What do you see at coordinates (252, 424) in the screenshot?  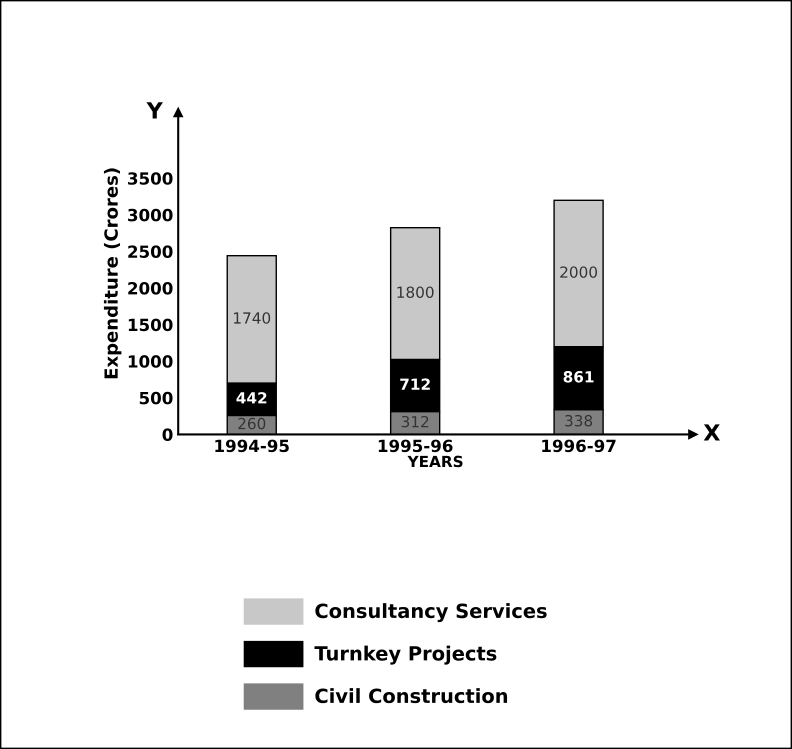 I see `data-label: 260` at bounding box center [252, 424].